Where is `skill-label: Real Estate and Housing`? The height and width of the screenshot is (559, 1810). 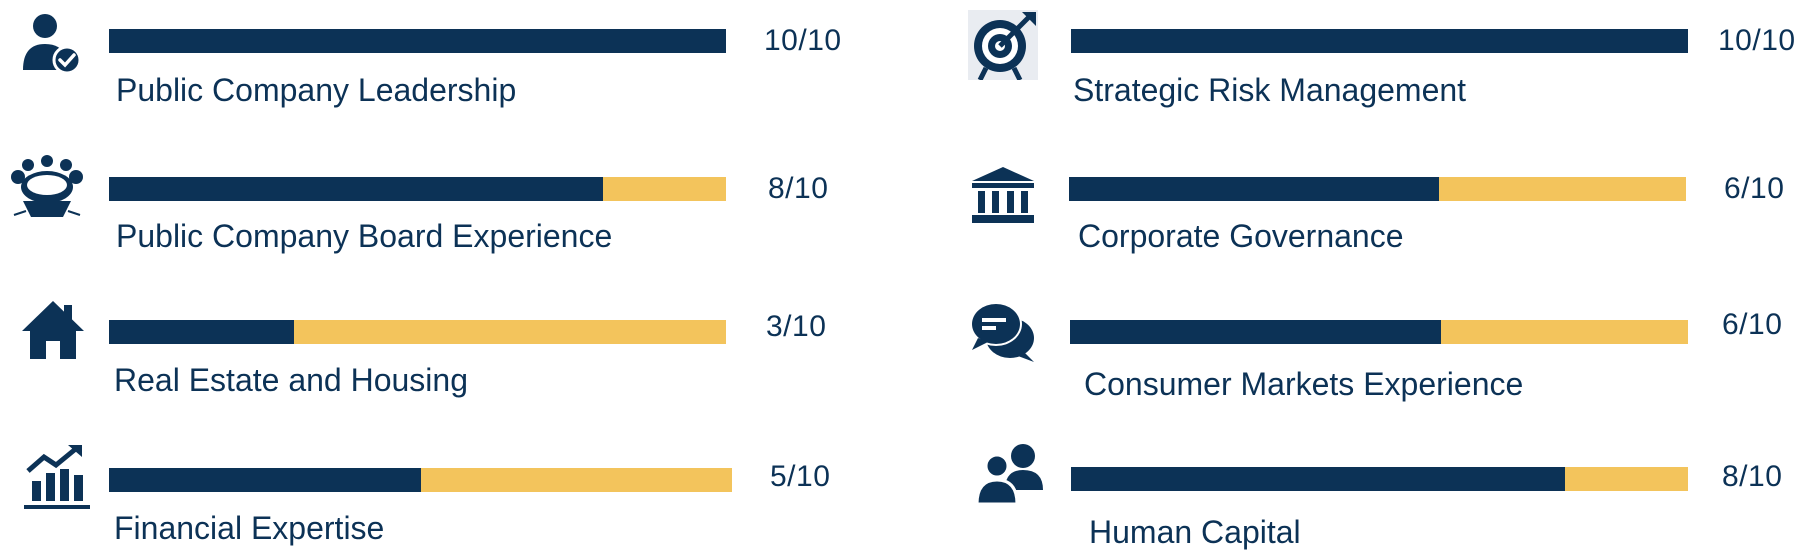
skill-label: Real Estate and Housing is located at coordinates (291, 380).